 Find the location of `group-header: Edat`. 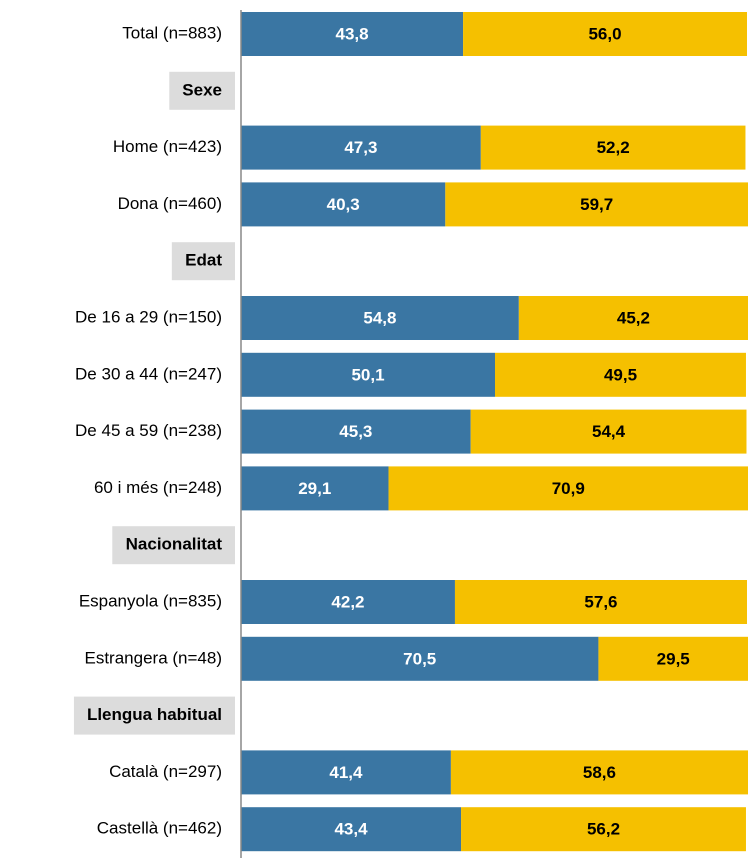

group-header: Edat is located at coordinates (203, 260).